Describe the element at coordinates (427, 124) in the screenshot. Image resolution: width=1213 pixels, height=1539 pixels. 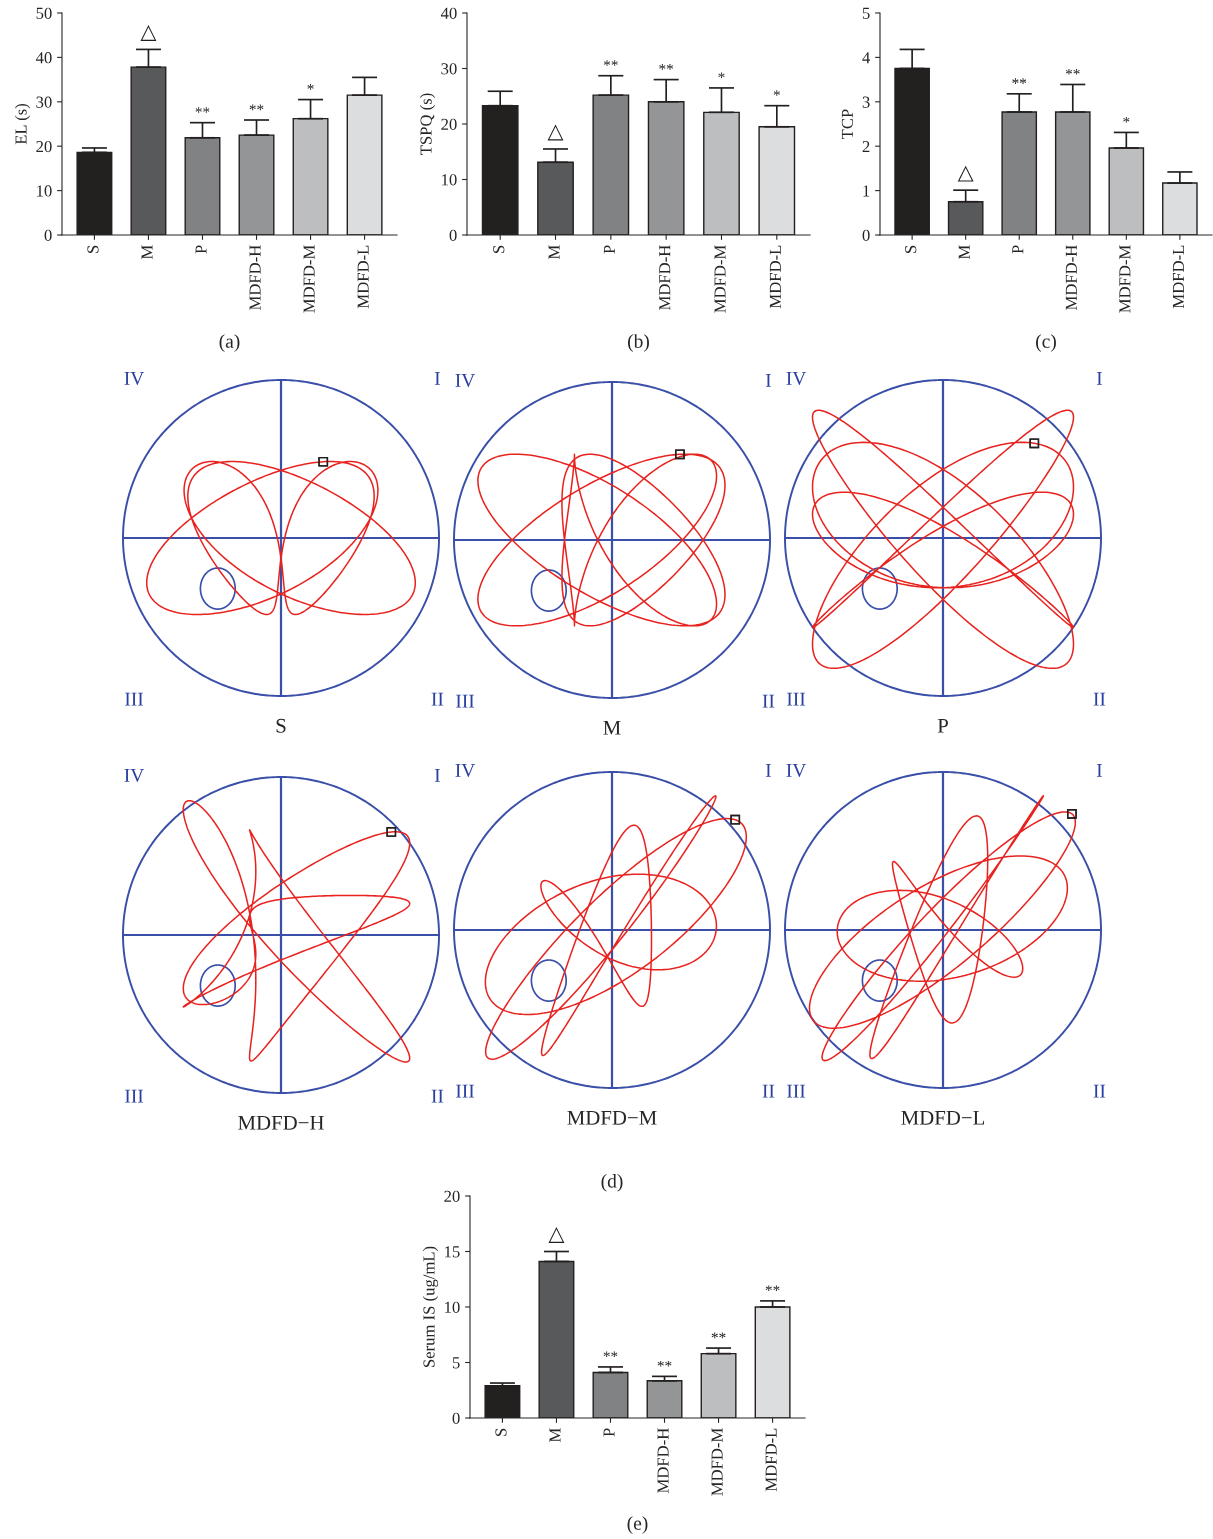
I see `y-axis-title: TSPQ (s)` at that location.